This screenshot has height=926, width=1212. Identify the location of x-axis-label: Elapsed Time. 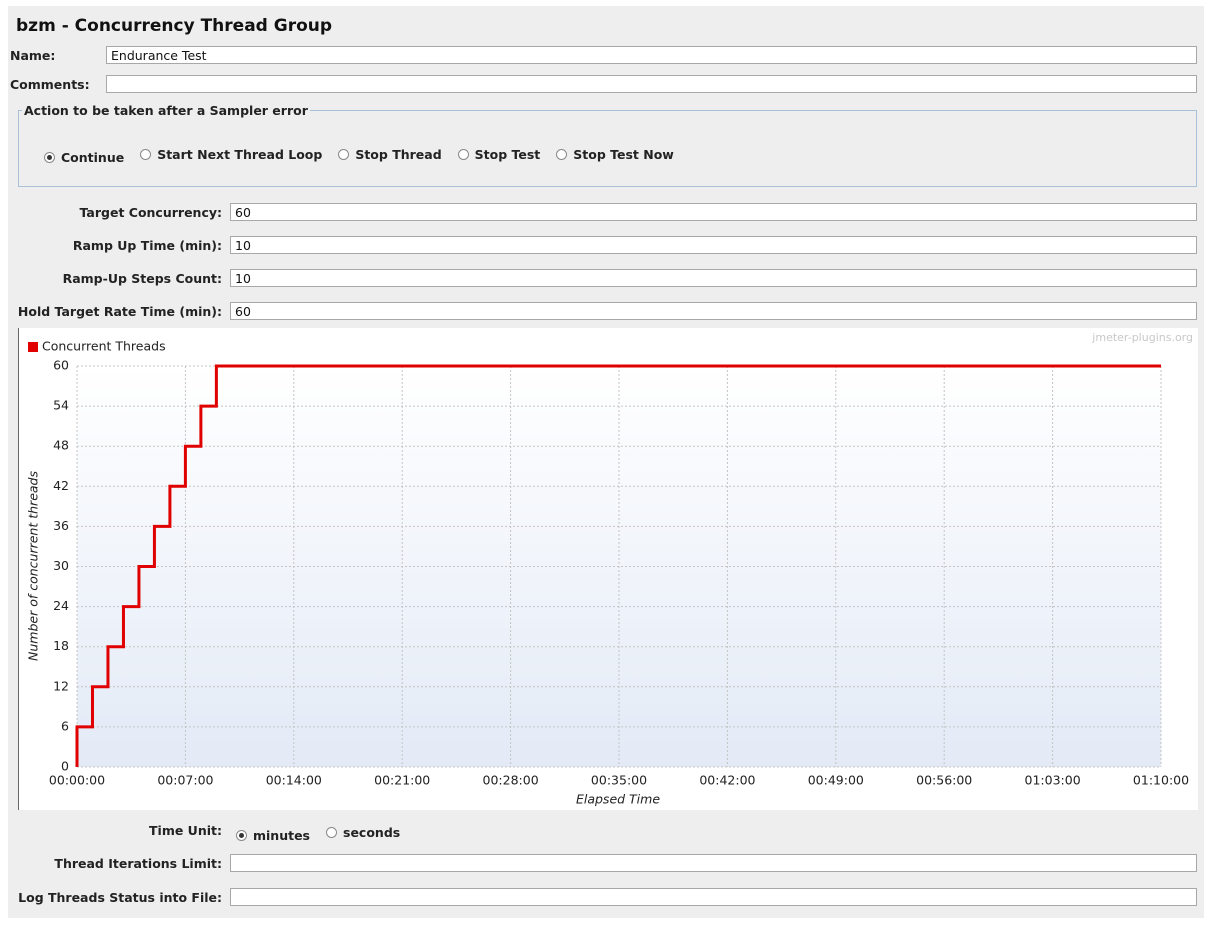
(618, 799).